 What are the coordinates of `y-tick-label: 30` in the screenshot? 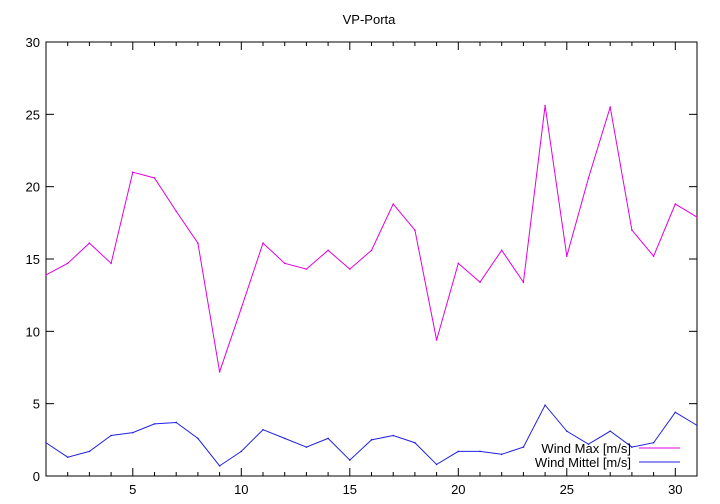 It's located at (33, 42).